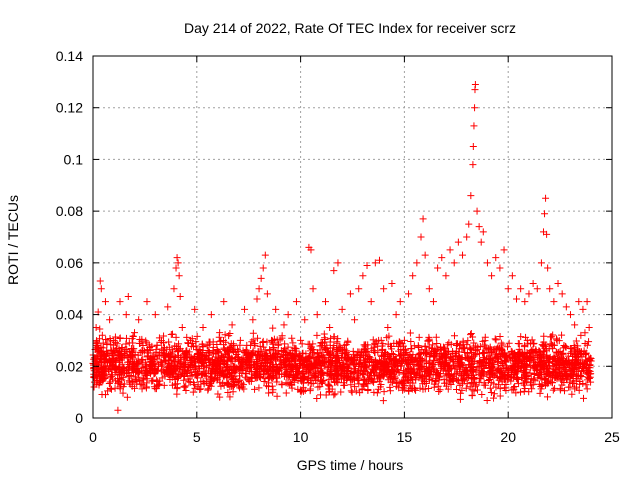 Image resolution: width=640 pixels, height=480 pixels. I want to click on x-tick-label: 5, so click(197, 437).